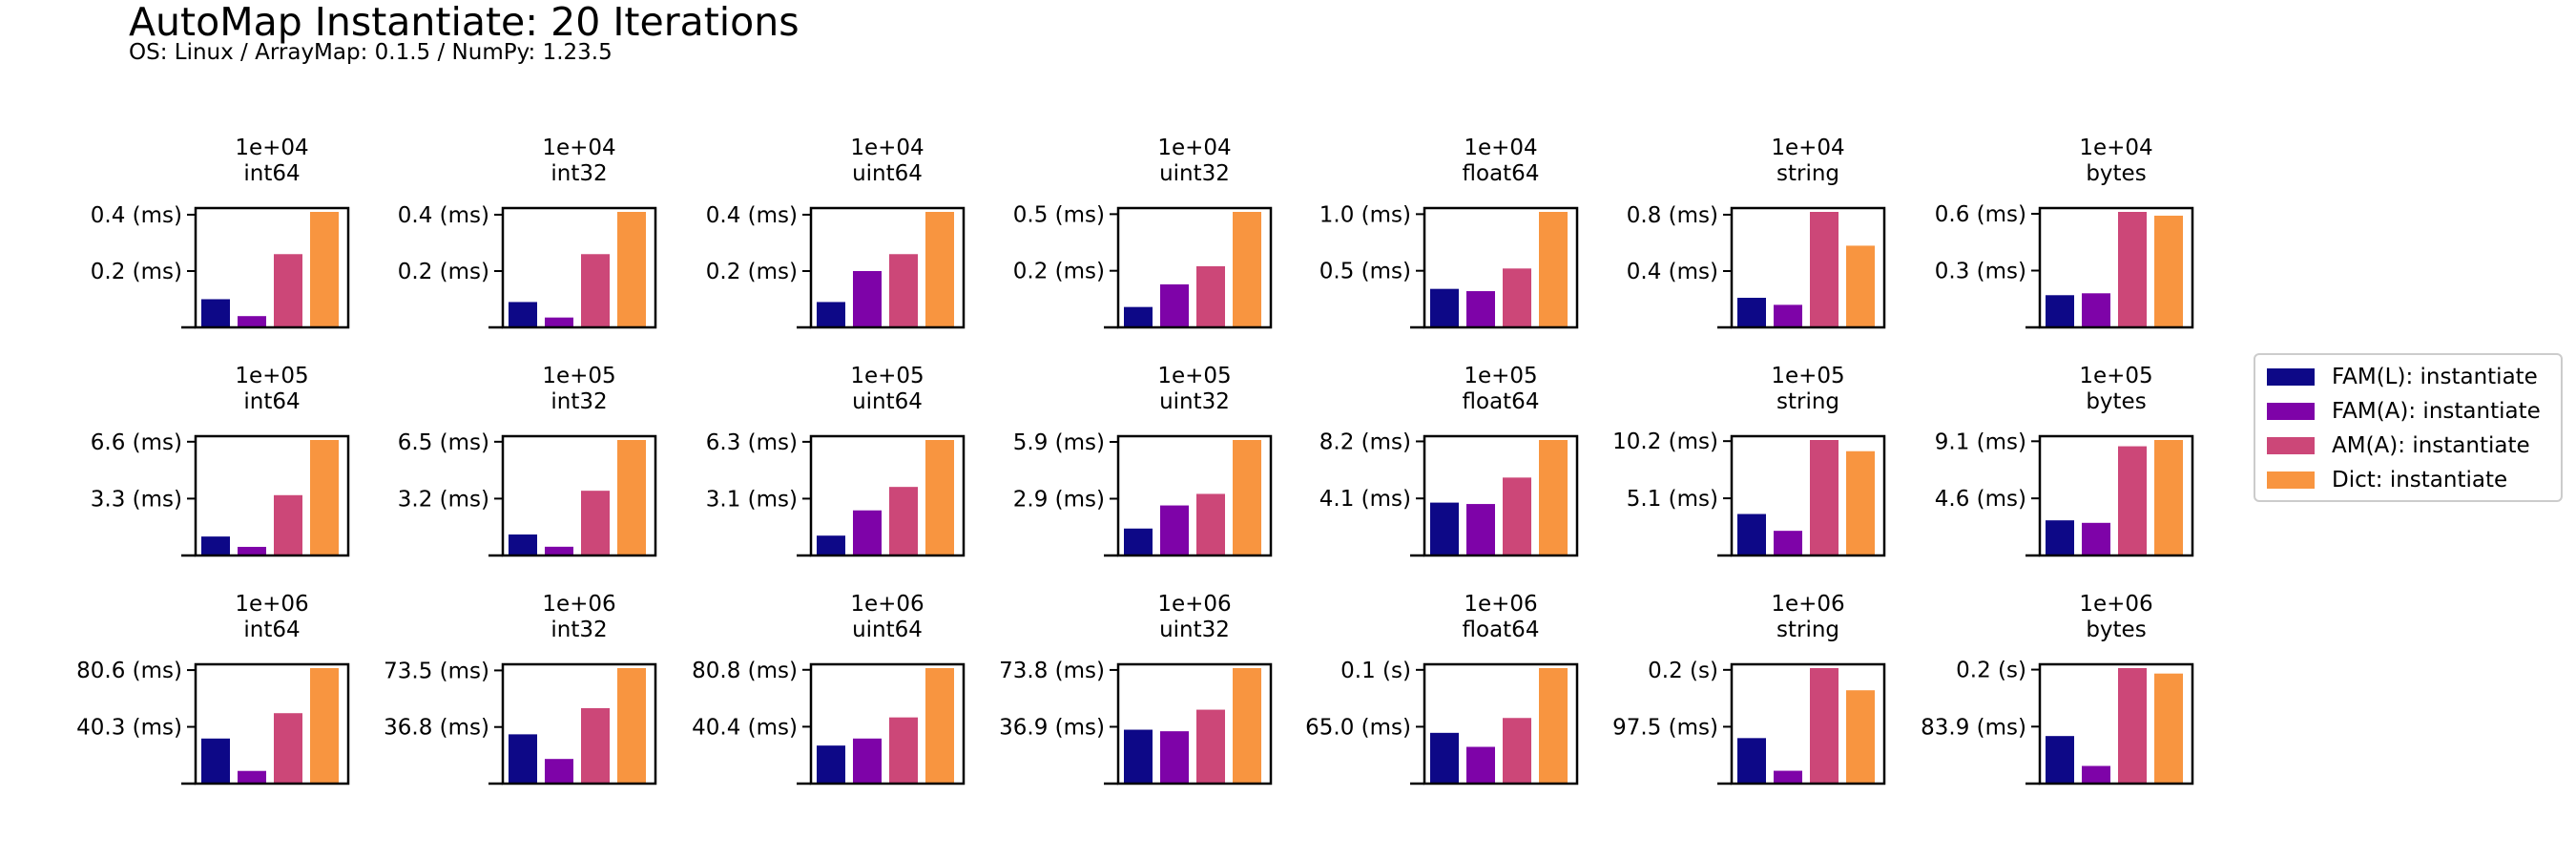 This screenshot has width=2576, height=859. Describe the element at coordinates (1375, 671) in the screenshot. I see `y-tick-label: 0.1 (s)` at that location.